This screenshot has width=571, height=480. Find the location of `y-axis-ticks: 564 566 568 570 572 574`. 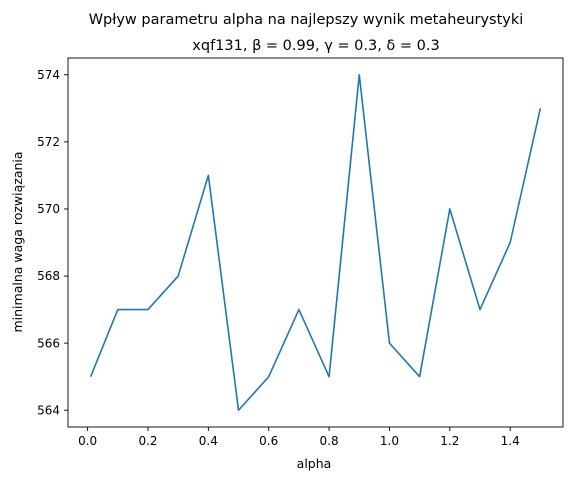

y-axis-ticks: 564 566 568 570 572 574 is located at coordinates (52, 242).